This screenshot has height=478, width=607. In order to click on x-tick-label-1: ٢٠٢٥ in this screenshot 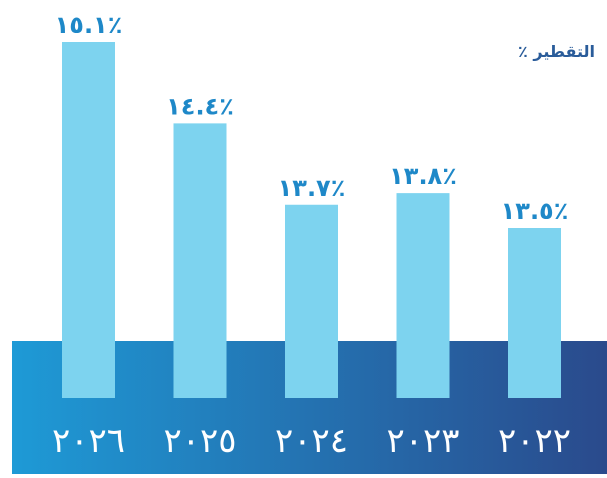, I will do `click(199, 441)`.